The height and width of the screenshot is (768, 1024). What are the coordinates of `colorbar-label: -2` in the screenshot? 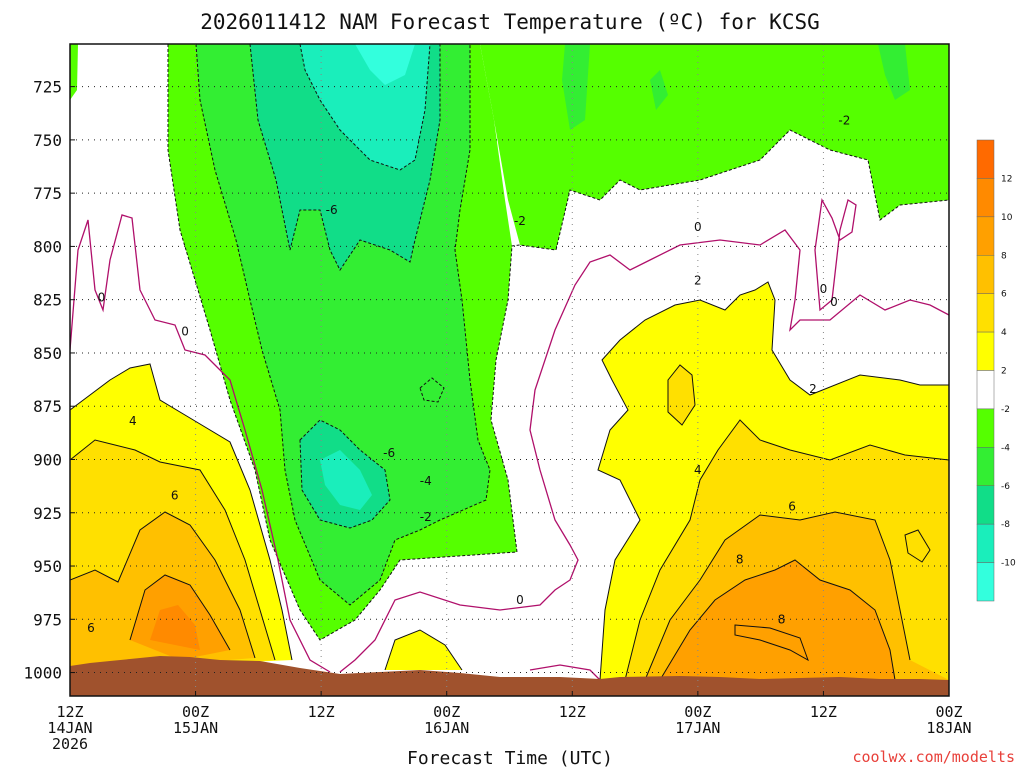 It's located at (1005, 410).